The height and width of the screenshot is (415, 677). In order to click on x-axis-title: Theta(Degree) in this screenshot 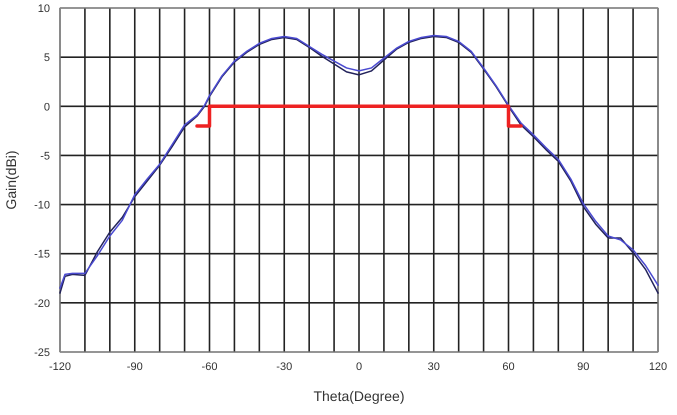, I will do `click(359, 396)`.